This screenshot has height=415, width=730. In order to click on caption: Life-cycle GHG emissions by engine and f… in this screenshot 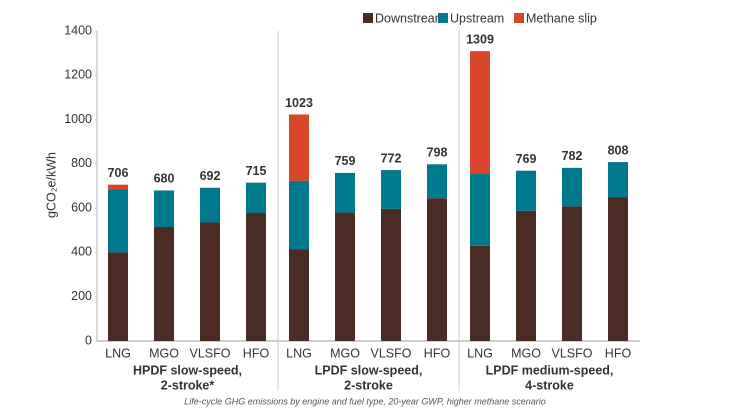, I will do `click(365, 401)`.